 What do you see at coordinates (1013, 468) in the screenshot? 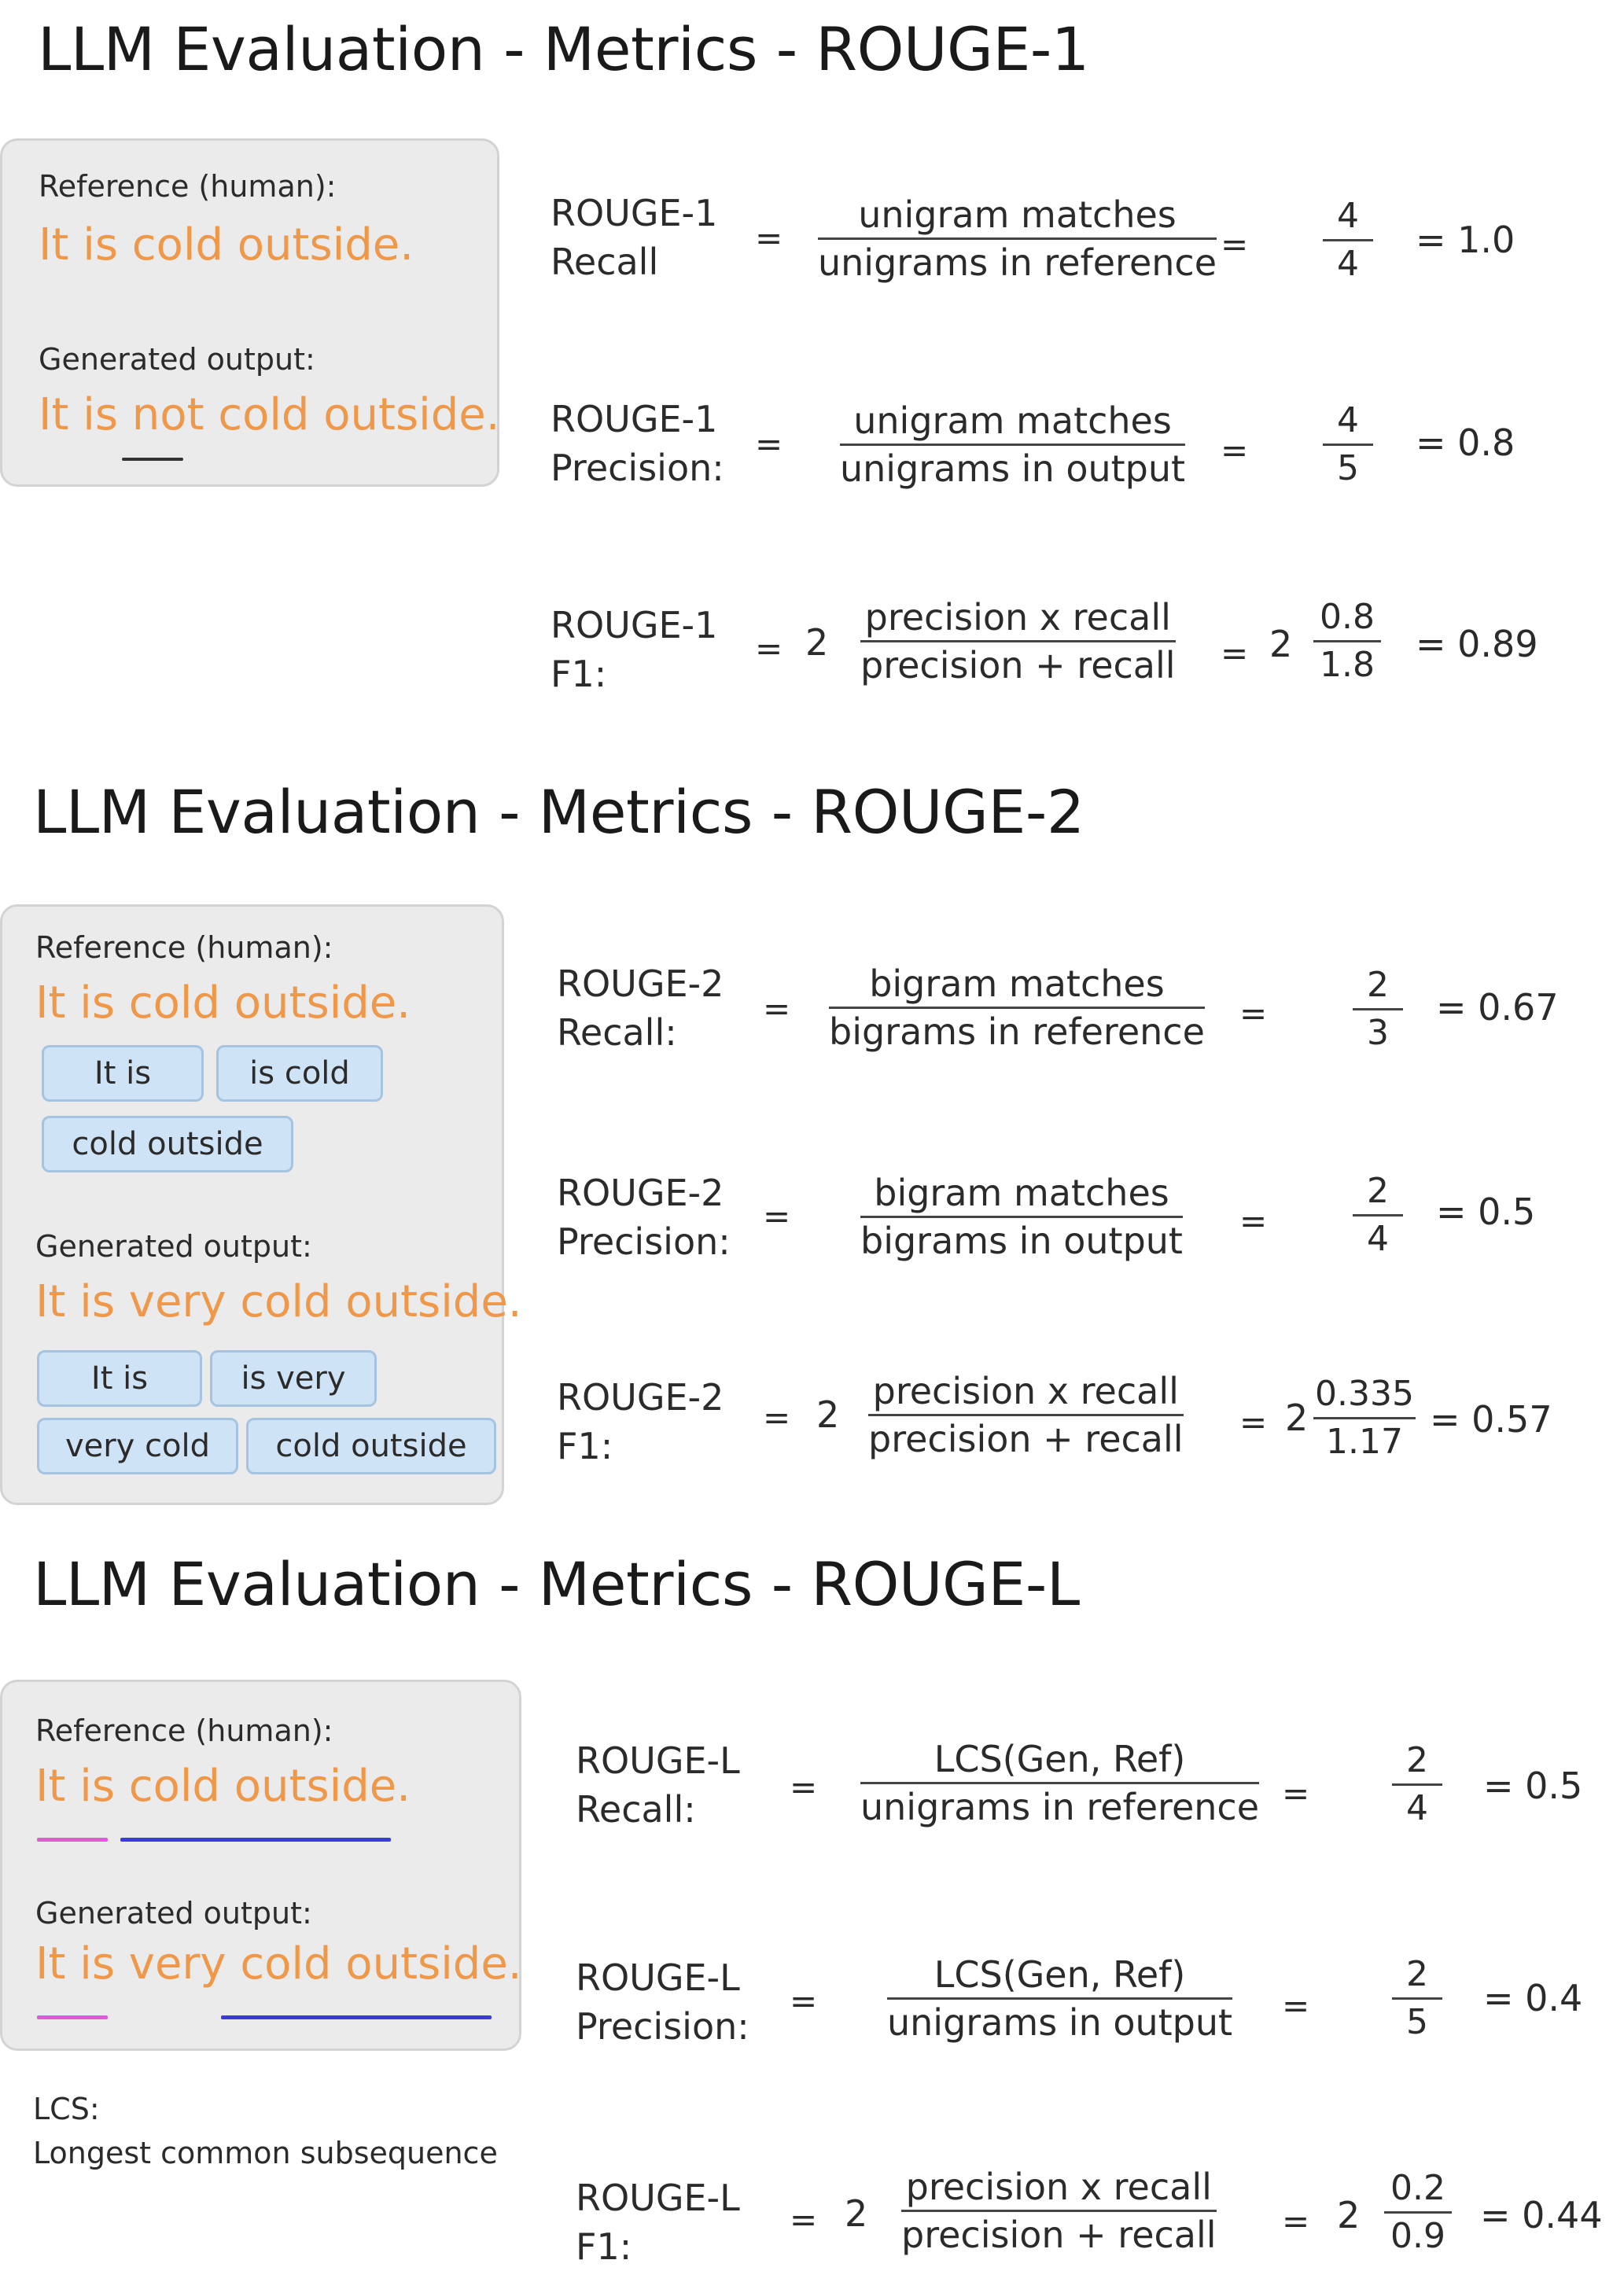
I see `formula-denominator: unigrams in output` at bounding box center [1013, 468].